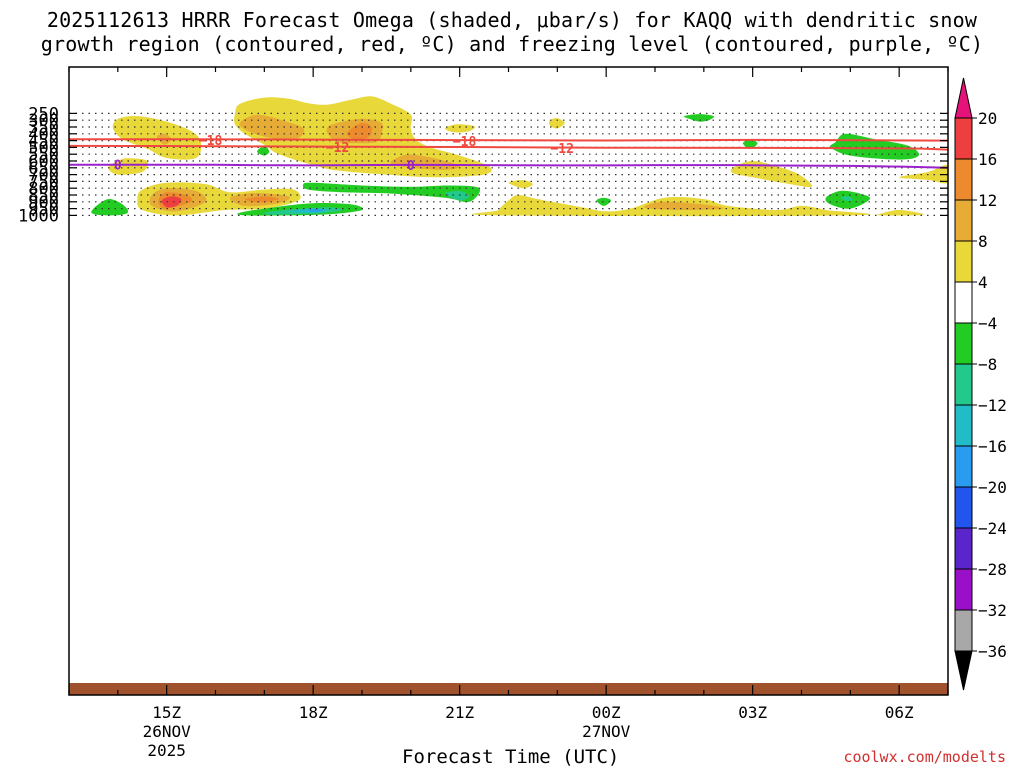 This screenshot has height=768, width=1024. What do you see at coordinates (43, 135) in the screenshot?
I see `ytick-label-400: 400` at bounding box center [43, 135].